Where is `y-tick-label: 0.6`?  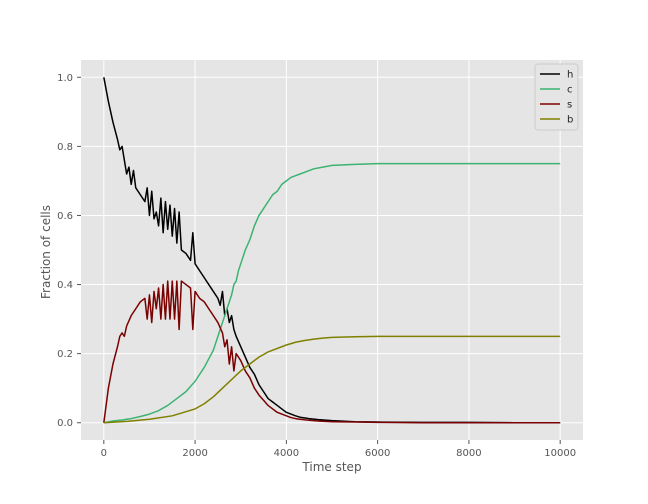 y-tick-label: 0.6 is located at coordinates (65, 216).